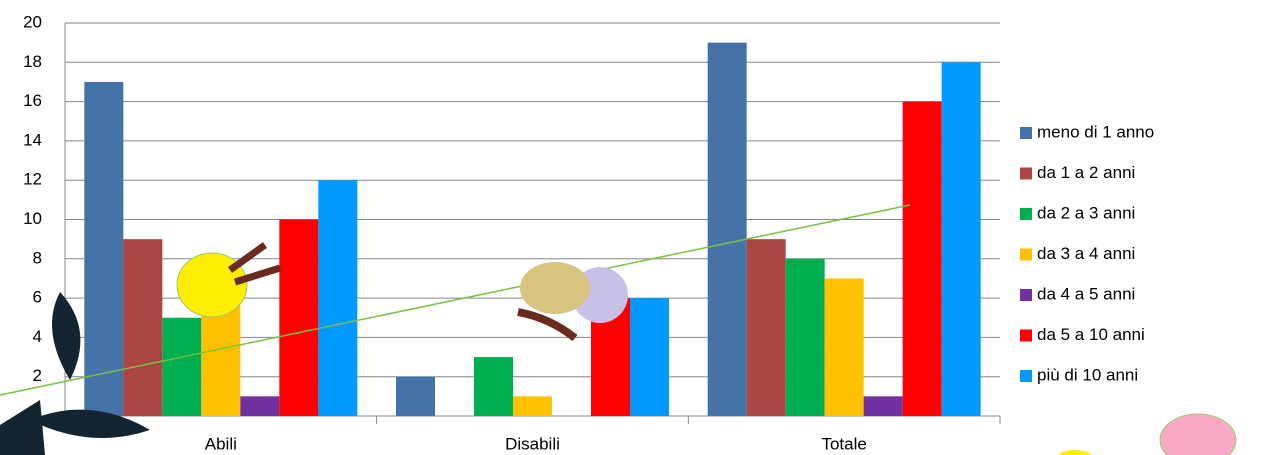 This screenshot has height=455, width=1264. Describe the element at coordinates (1095, 131) in the screenshot. I see `legend-label: meno di 1 anno` at that location.